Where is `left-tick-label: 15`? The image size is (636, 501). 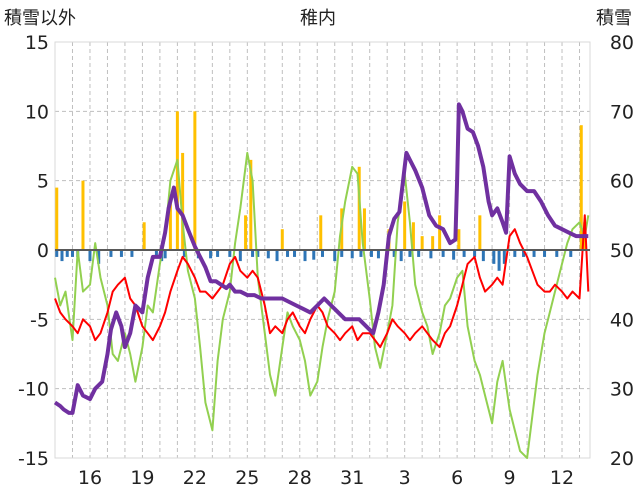 left-tick-label: 15 is located at coordinates (37, 43).